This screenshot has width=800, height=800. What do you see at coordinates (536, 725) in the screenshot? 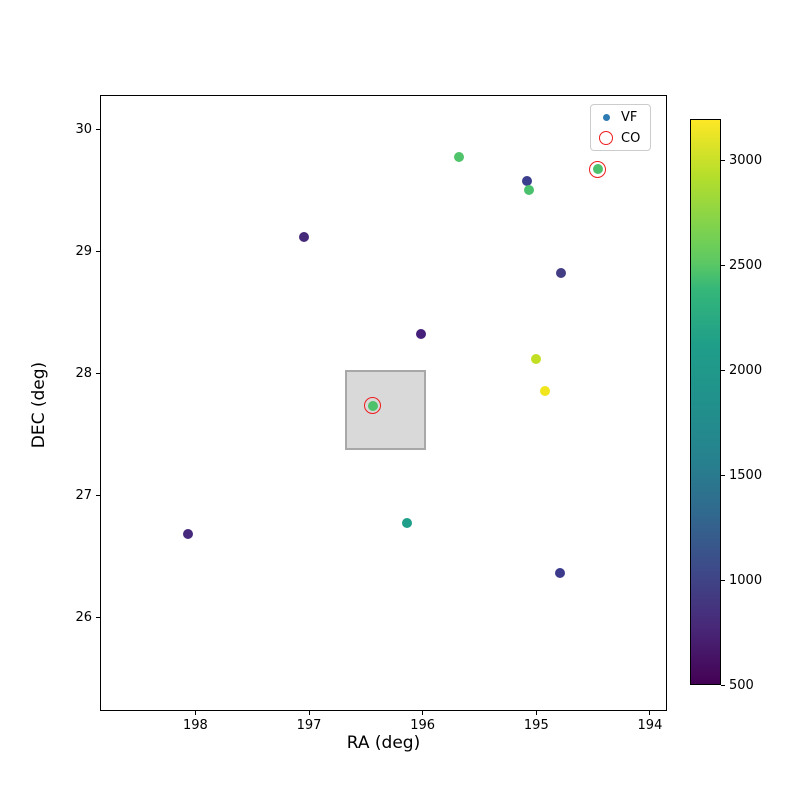
I see `x-axis-tick-label: 195` at bounding box center [536, 725].